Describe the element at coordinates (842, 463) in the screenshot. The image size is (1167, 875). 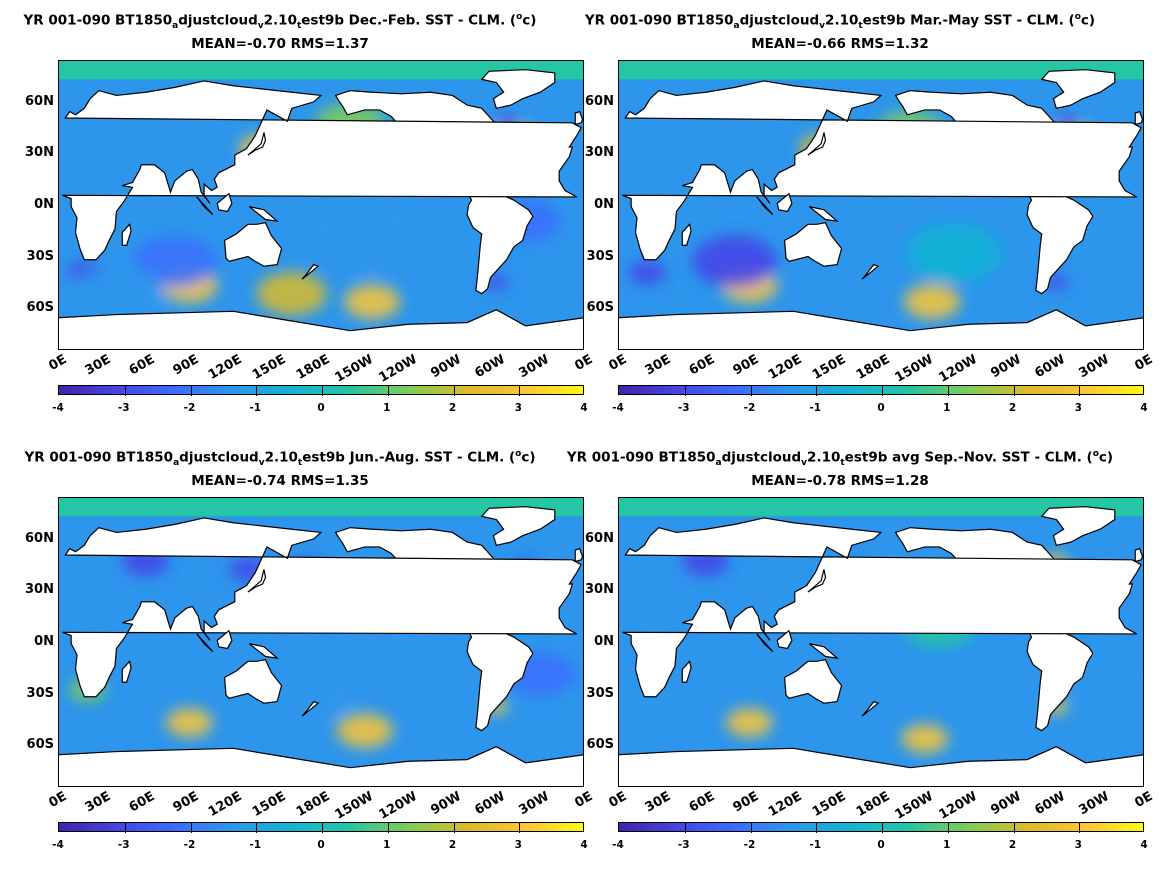
I see `title-part: t` at that location.